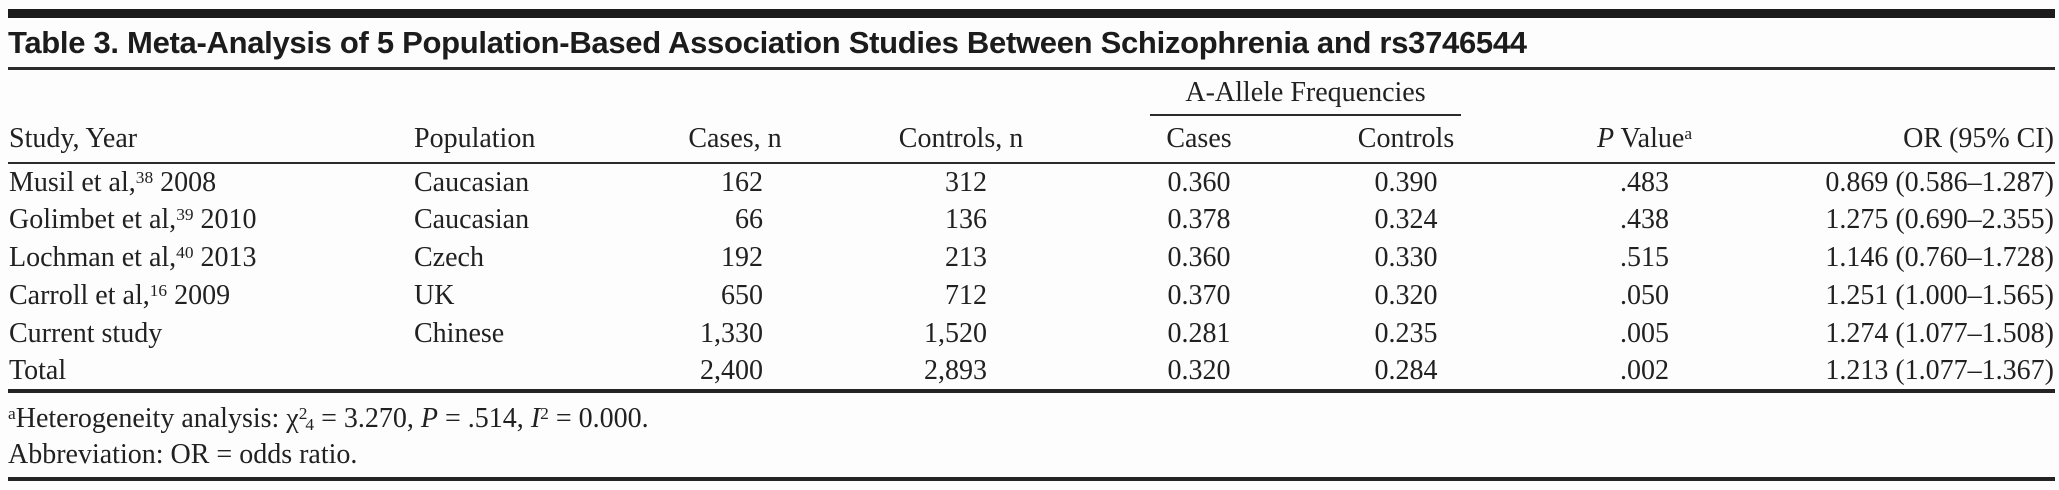 Image resolution: width=2059 pixels, height=490 pixels. What do you see at coordinates (1199, 140) in the screenshot?
I see `col-header-freq-cases: Cases` at bounding box center [1199, 140].